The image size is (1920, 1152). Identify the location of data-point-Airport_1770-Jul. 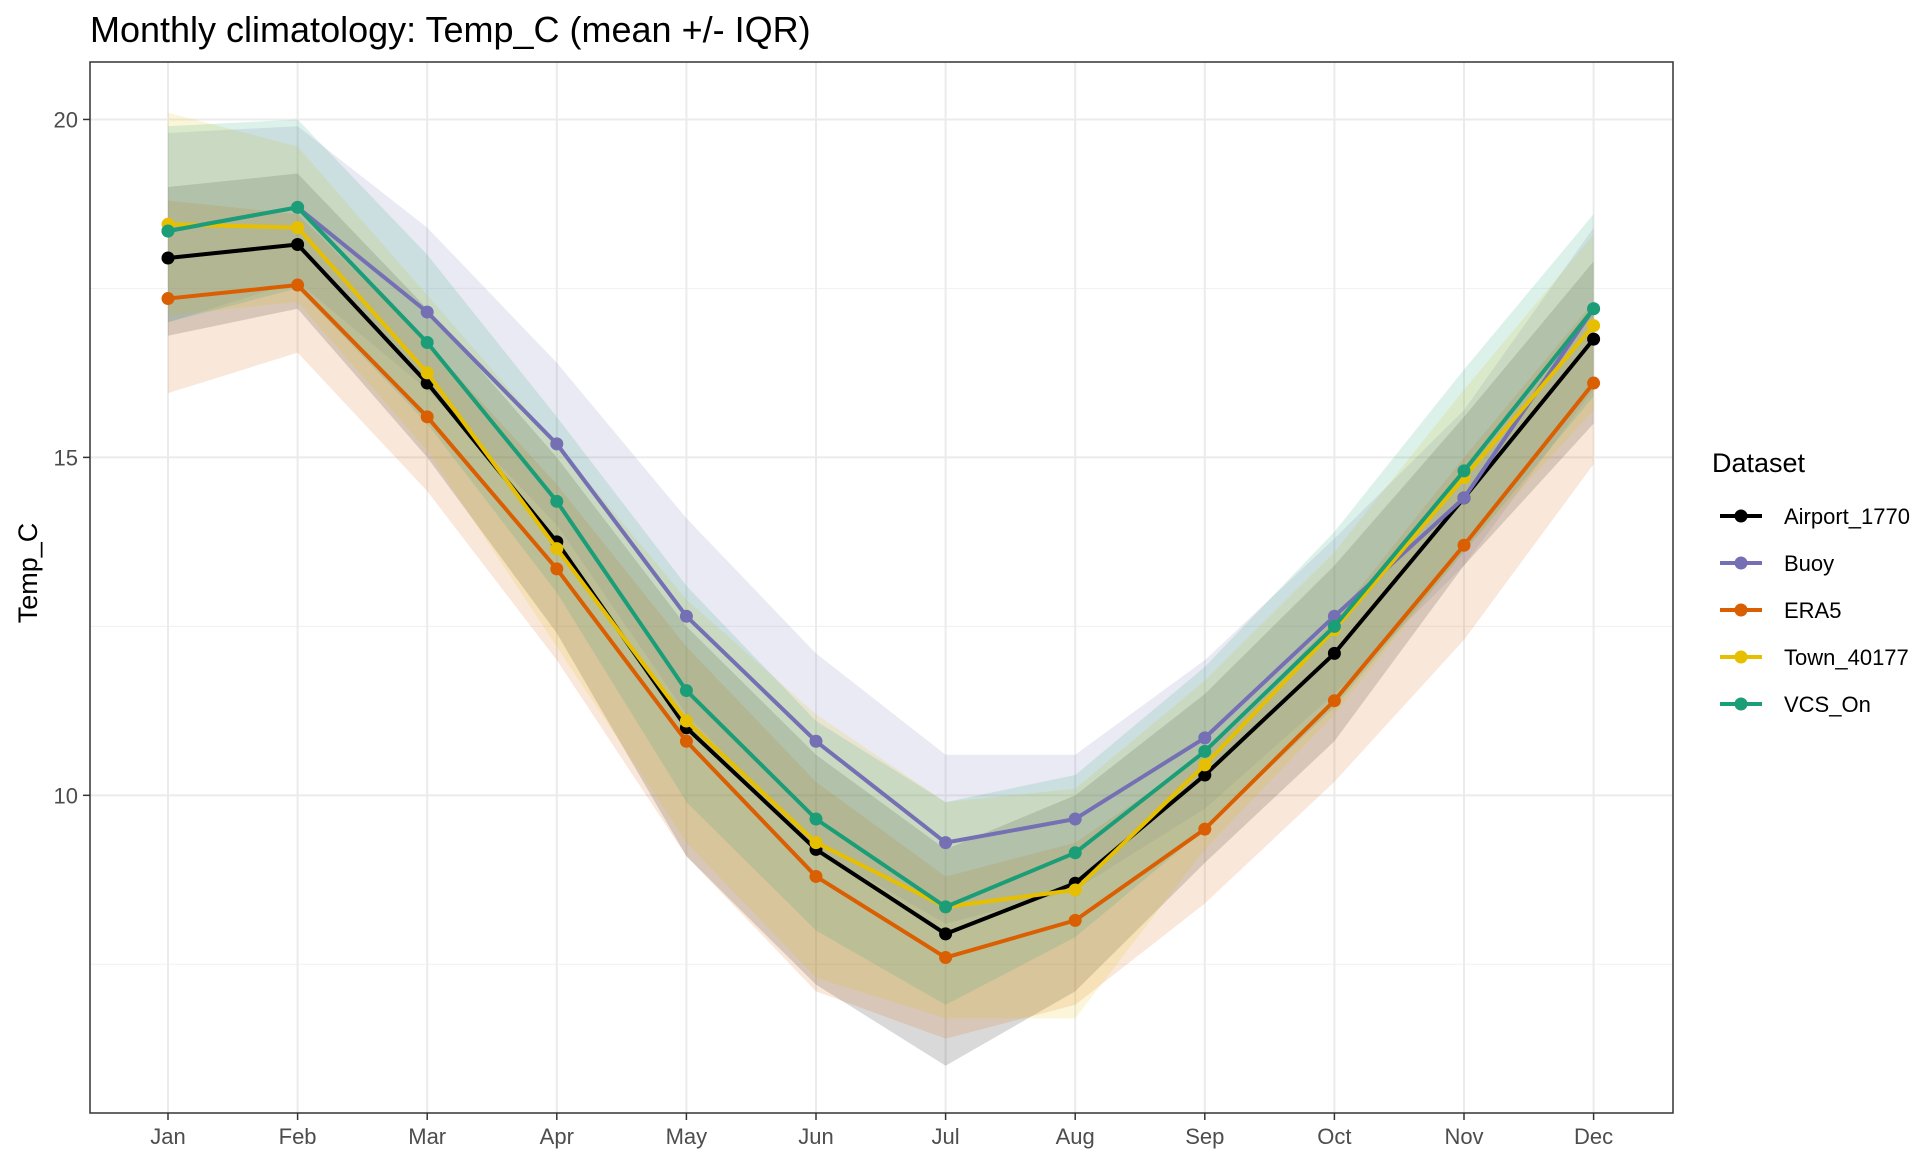
(946, 934).